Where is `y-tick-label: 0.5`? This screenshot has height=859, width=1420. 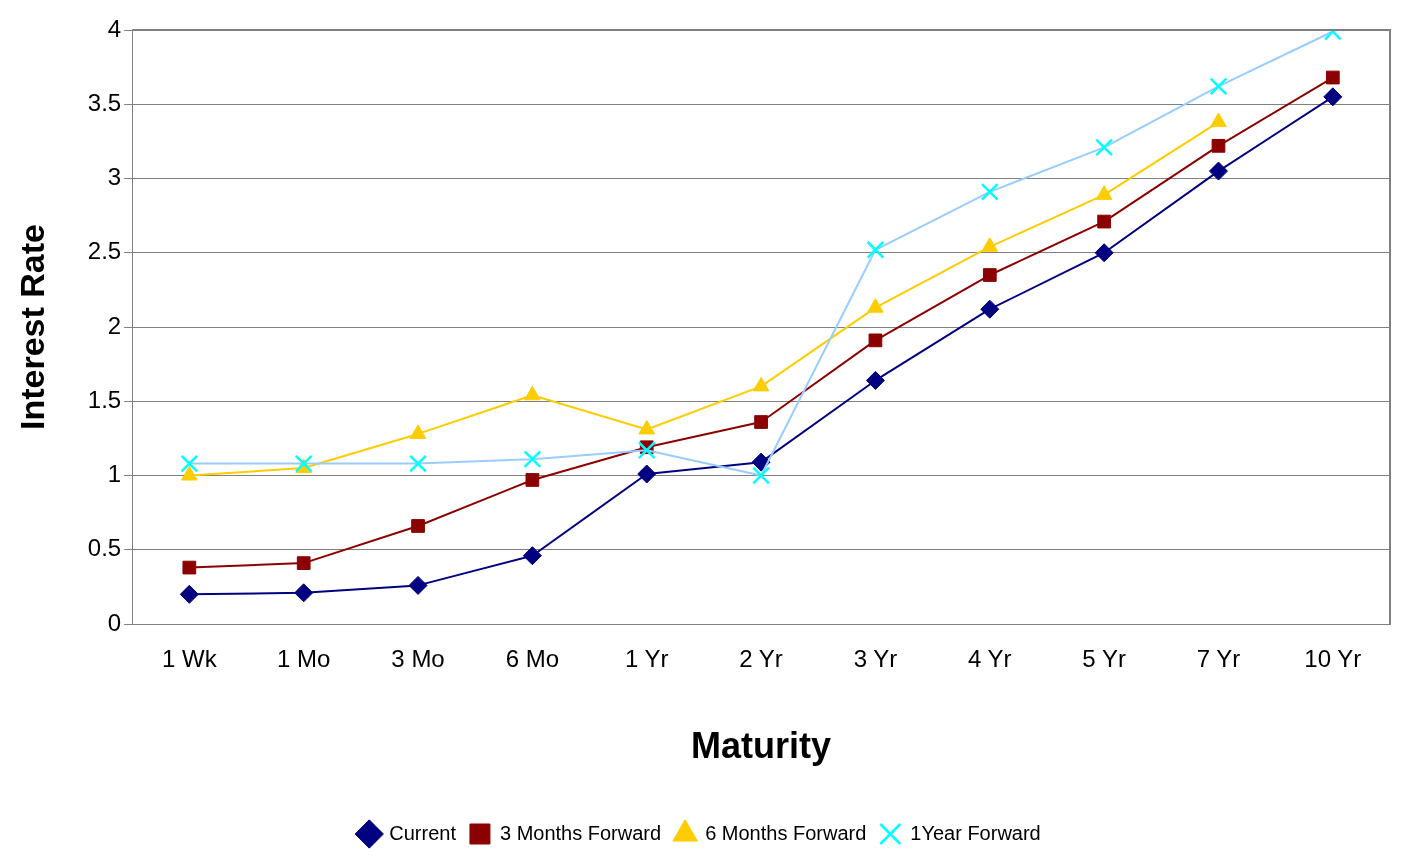
y-tick-label: 0.5 is located at coordinates (104, 548).